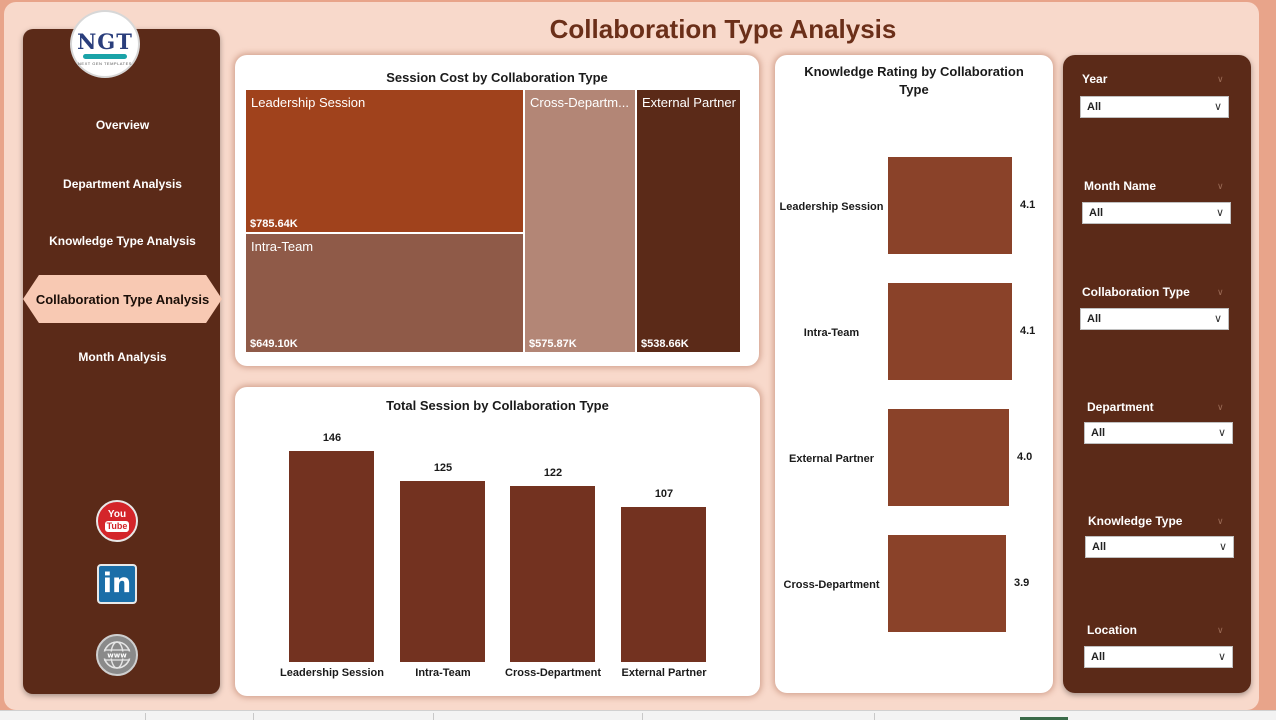  I want to click on nav-item-knowledge-type-analysis: Knowledge Type Analysis, so click(122, 241).